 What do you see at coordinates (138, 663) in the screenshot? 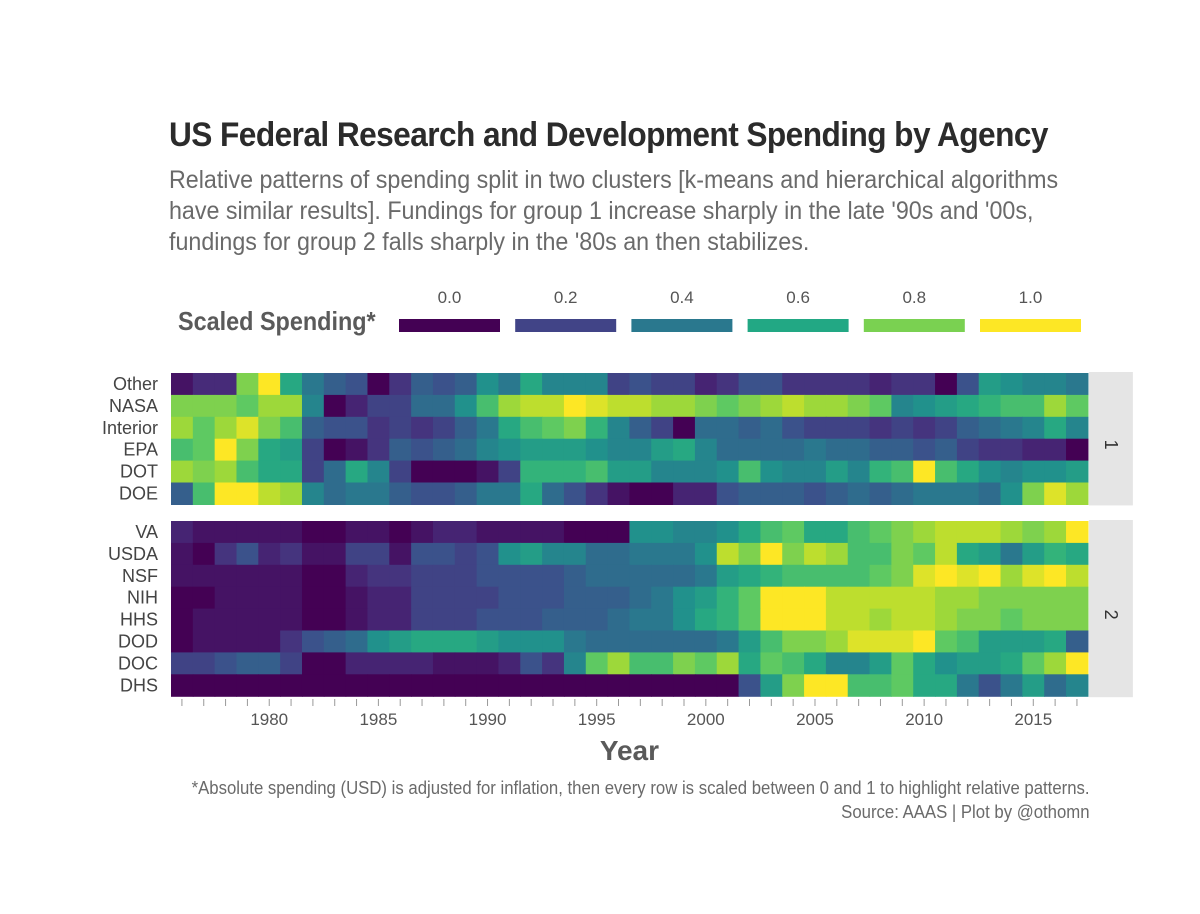
I see `row-label: DOC` at bounding box center [138, 663].